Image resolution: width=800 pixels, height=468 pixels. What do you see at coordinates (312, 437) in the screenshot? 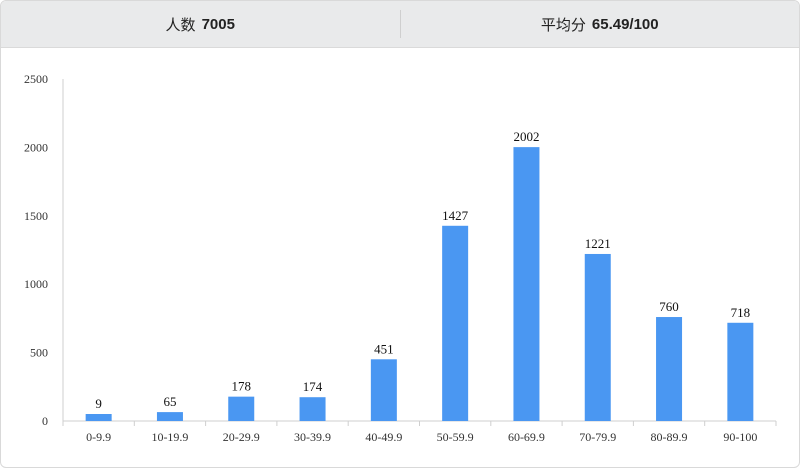
I see `x-tick-label: 30-39.9` at bounding box center [312, 437].